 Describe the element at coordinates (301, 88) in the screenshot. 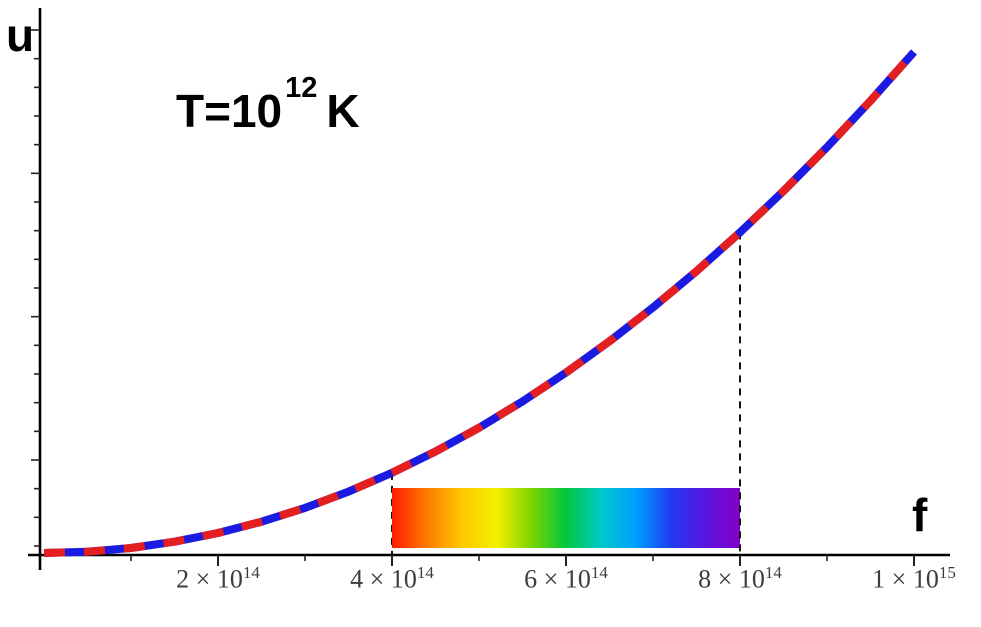

I see `temperature-title-exponent: 12` at that location.